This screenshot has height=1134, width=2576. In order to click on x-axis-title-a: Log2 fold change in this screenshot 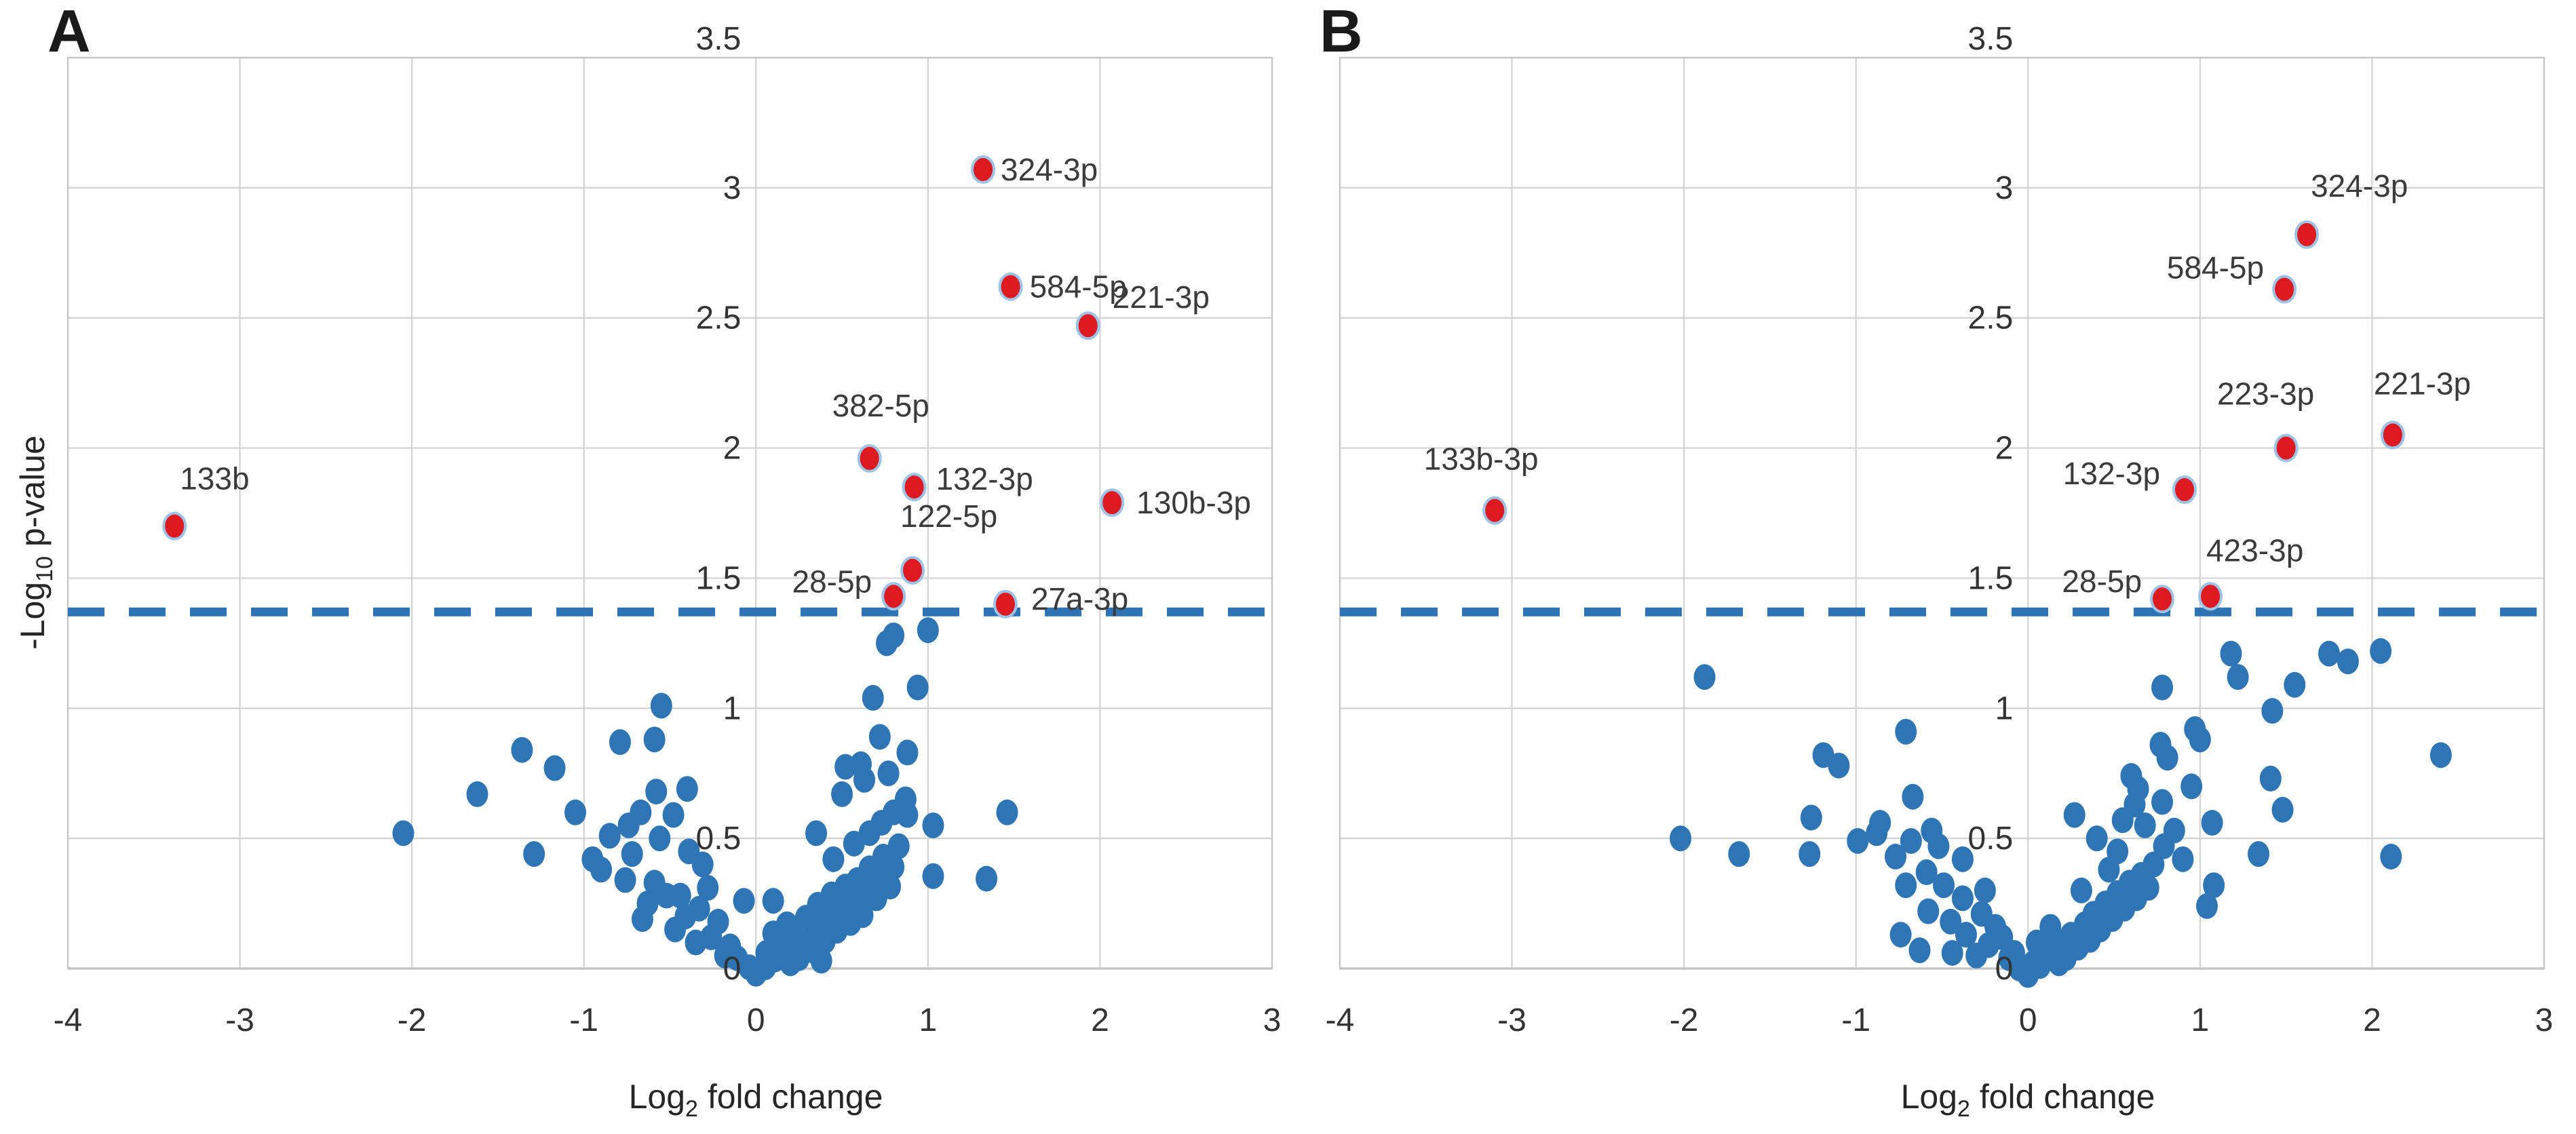, I will do `click(756, 1099)`.